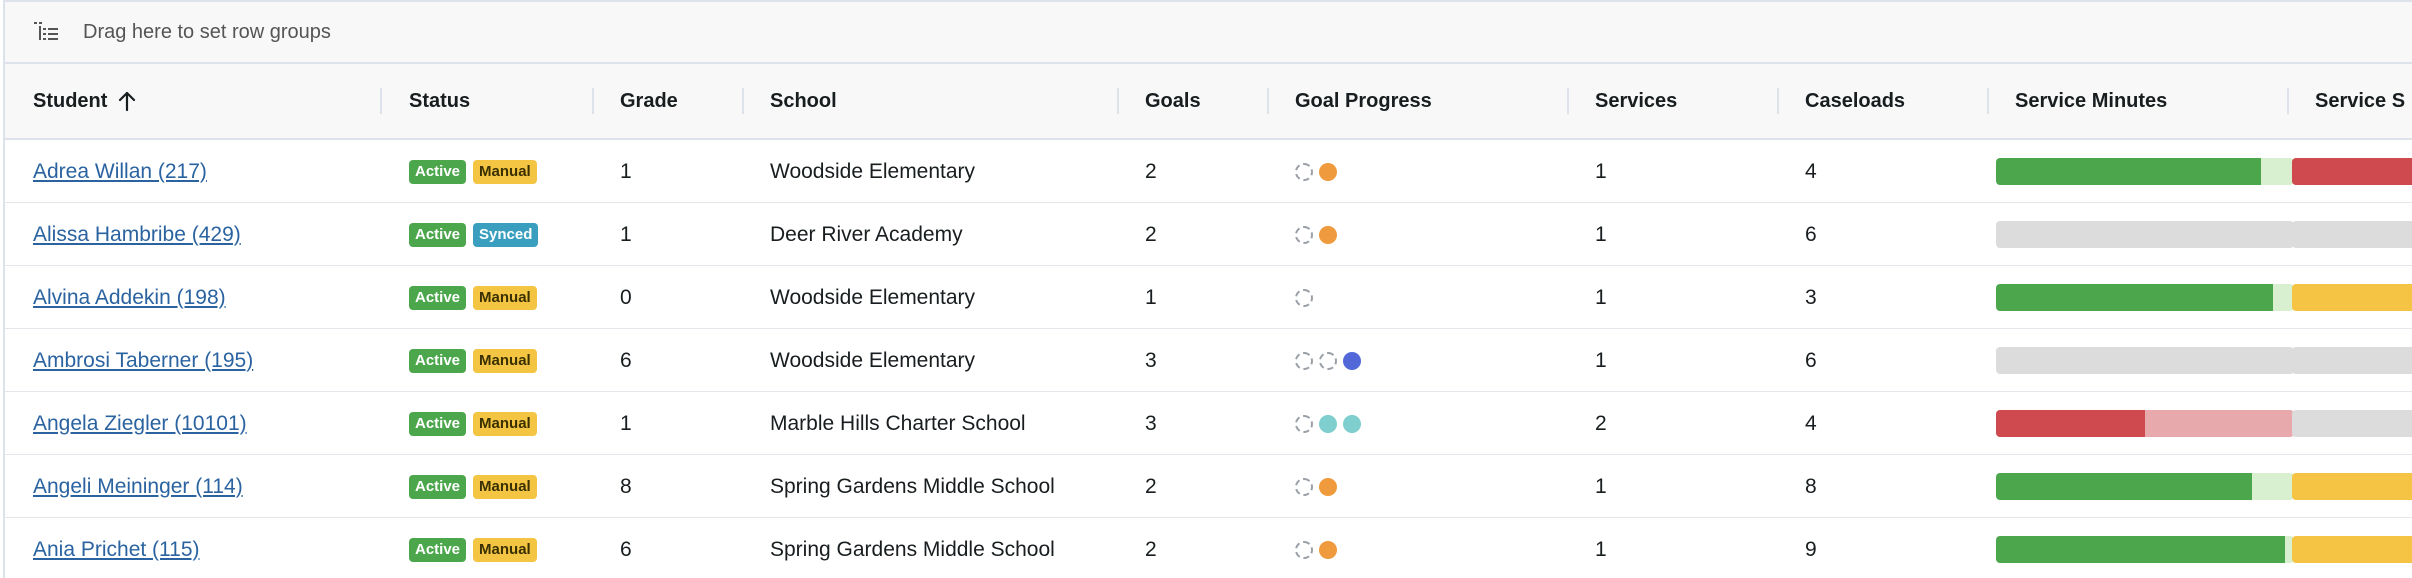  I want to click on arrow-up-icon, so click(127, 101).